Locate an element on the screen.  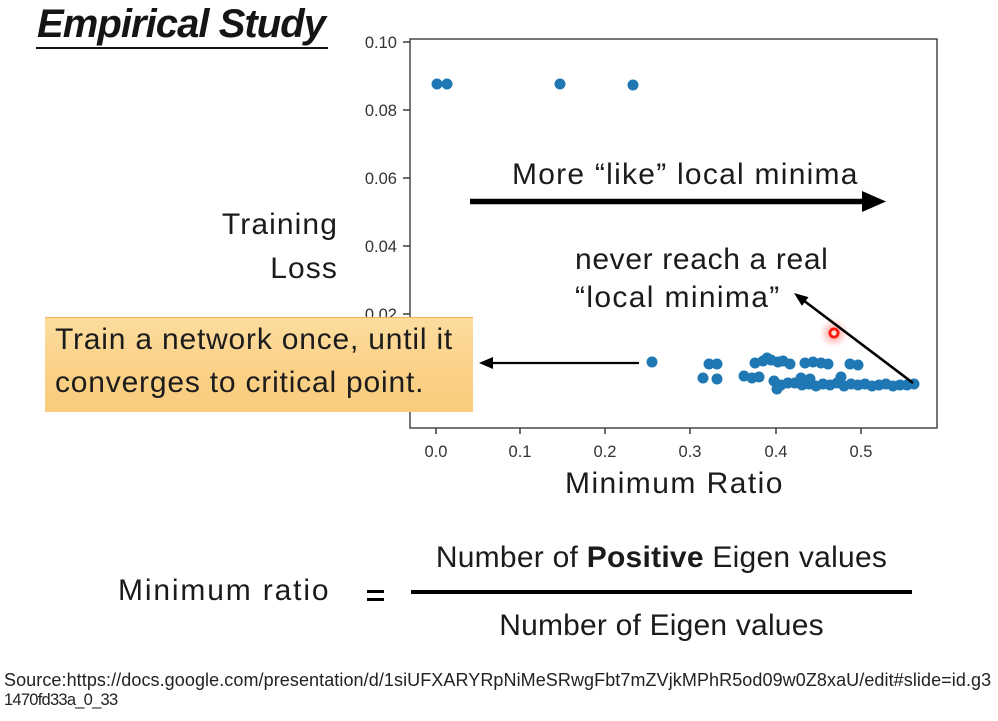
svg-text: 0.04 is located at coordinates (381, 247).